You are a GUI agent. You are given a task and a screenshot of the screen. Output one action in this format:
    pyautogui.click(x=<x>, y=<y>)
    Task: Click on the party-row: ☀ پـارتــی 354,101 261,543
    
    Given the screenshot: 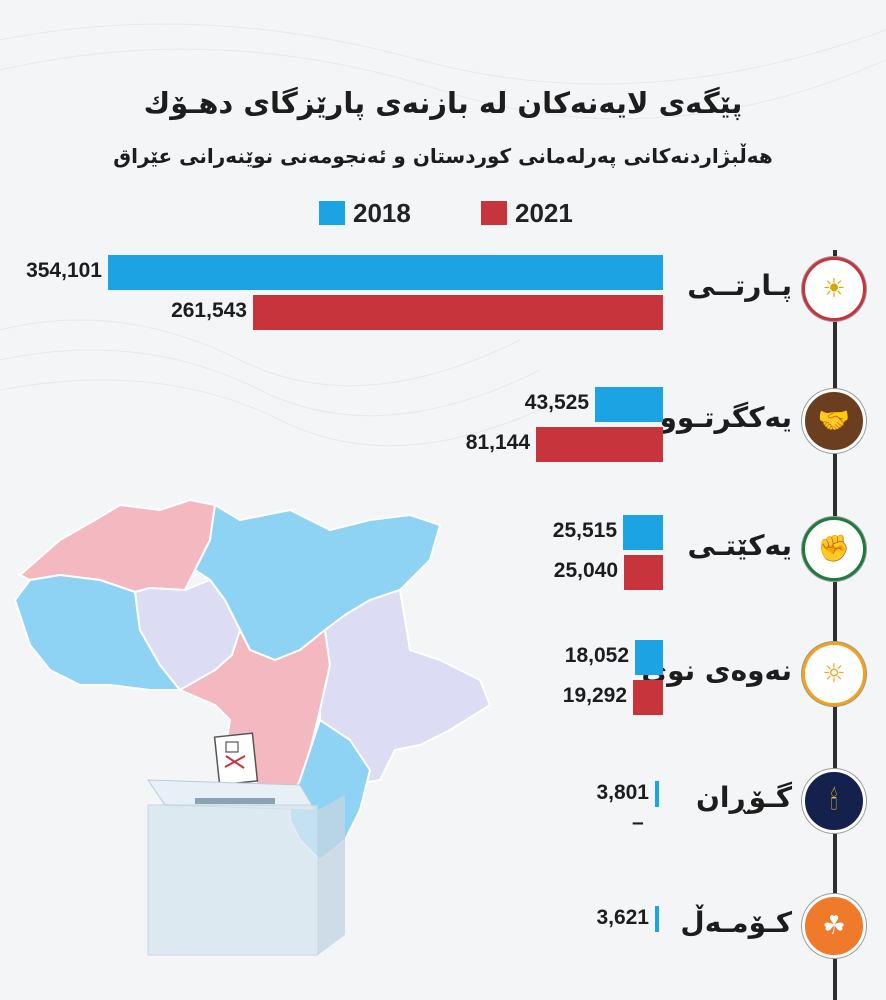 What is the action you would take?
    pyautogui.click(x=443, y=305)
    